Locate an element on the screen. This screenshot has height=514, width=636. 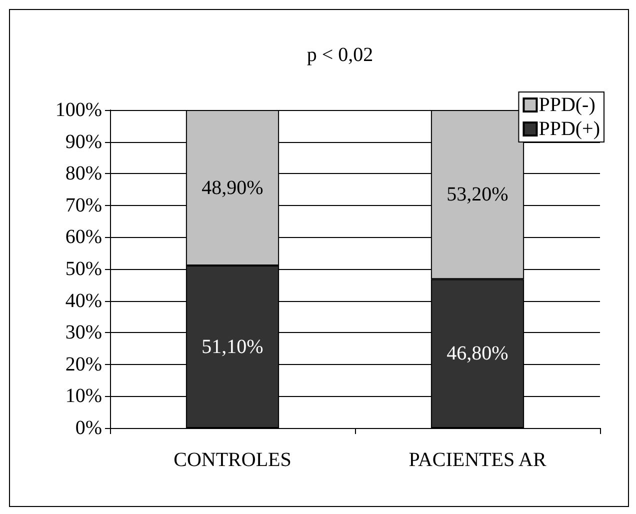
y-tick-label: 40% is located at coordinates (83, 301).